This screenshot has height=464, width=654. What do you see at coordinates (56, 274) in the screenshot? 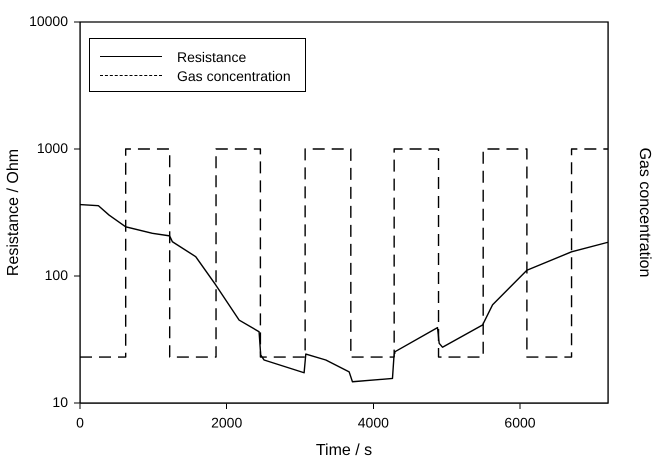
I see `y-tick-label: 100` at bounding box center [56, 274].